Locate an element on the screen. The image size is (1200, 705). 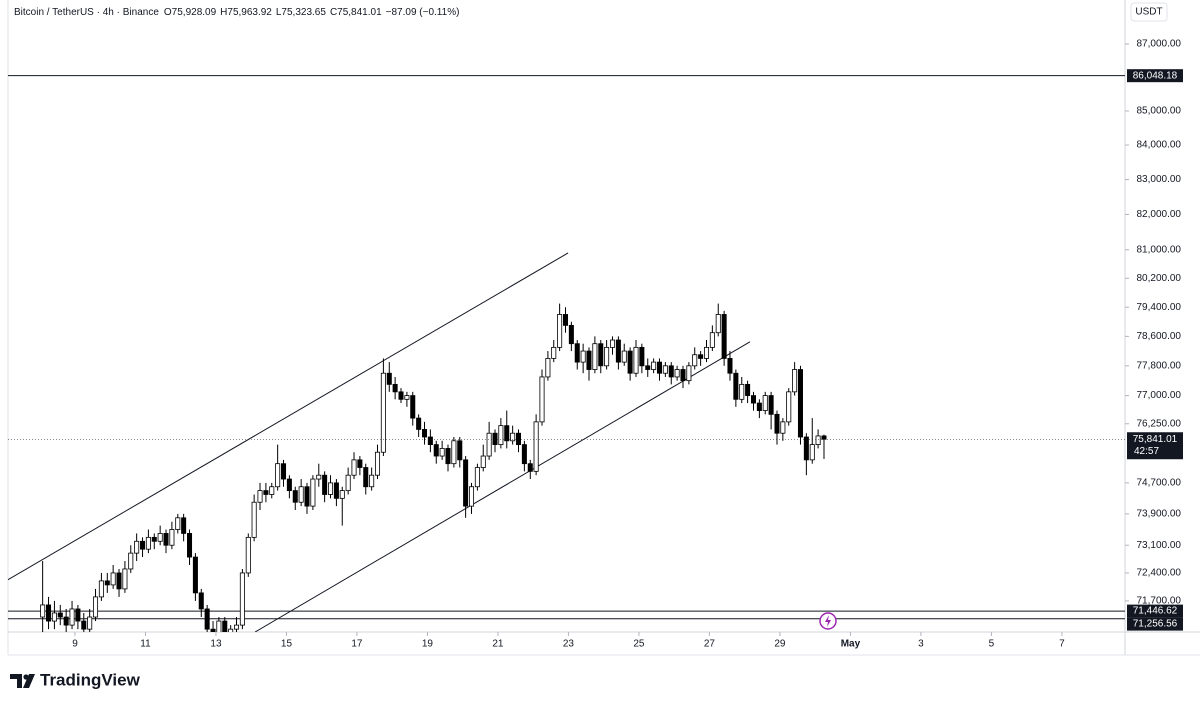
currency-box is located at coordinates (1149, 12).